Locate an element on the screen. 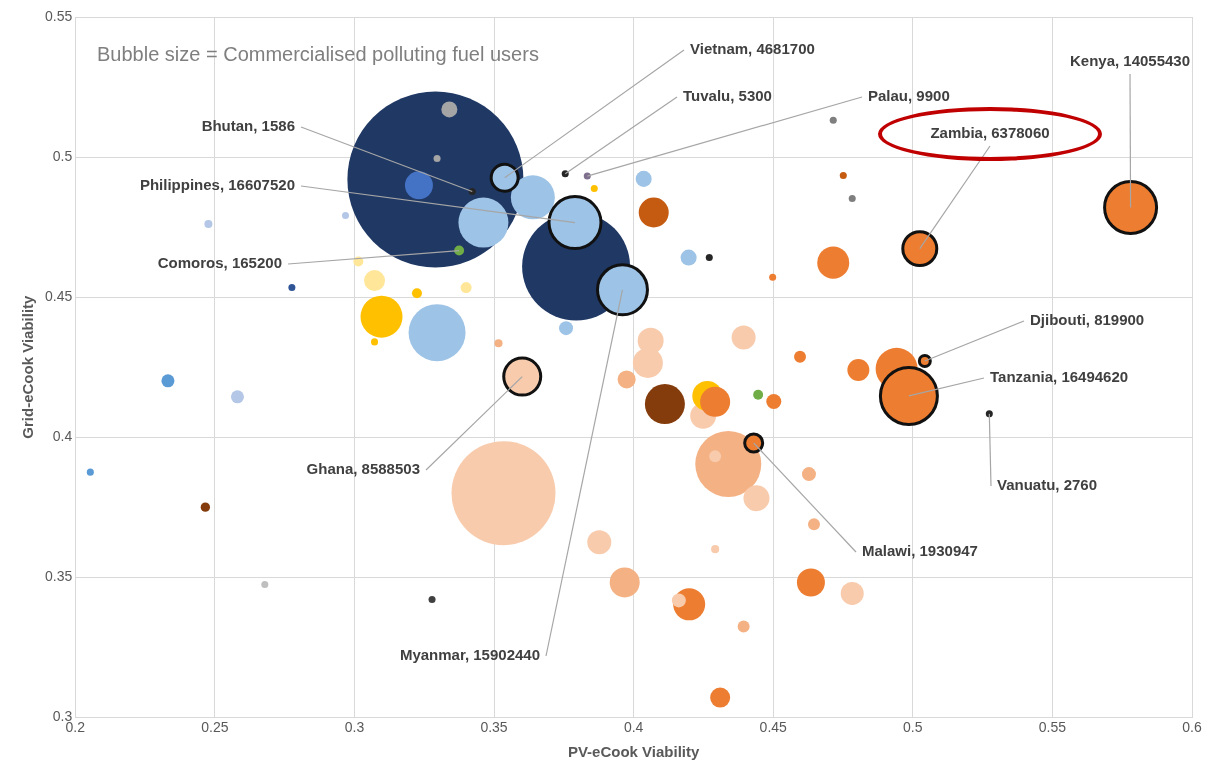 The image size is (1212, 778). annotation: Vietnam, 4681700 is located at coordinates (752, 49).